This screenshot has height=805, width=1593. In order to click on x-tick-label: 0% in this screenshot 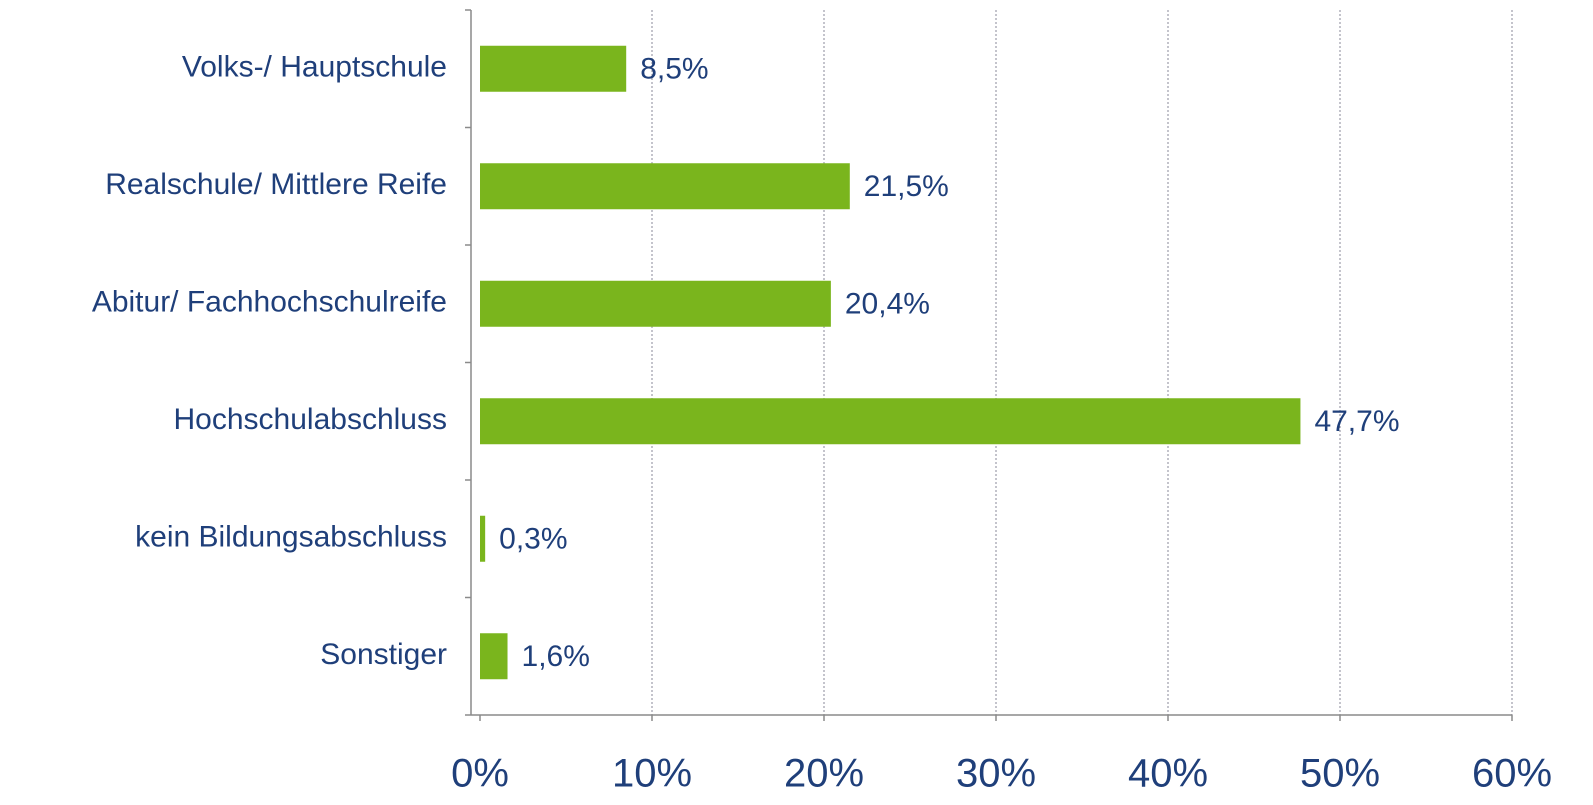, I will do `click(480, 774)`.